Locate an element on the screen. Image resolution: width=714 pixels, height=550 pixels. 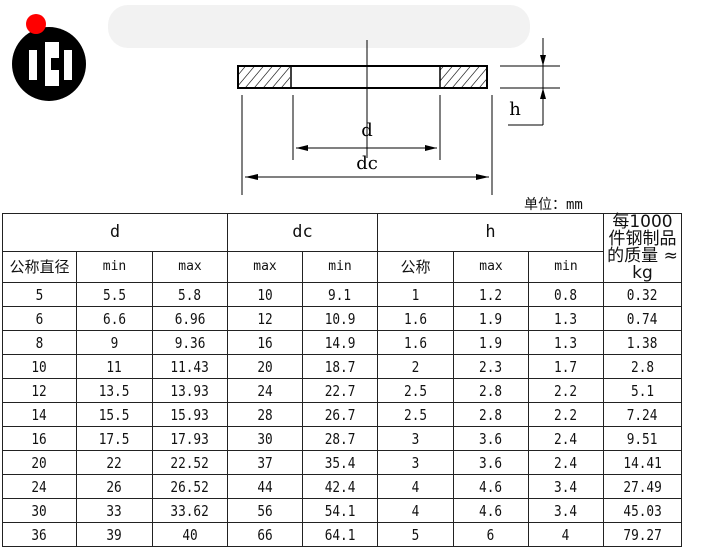
cell-value: 14.41 is located at coordinates (642, 462).